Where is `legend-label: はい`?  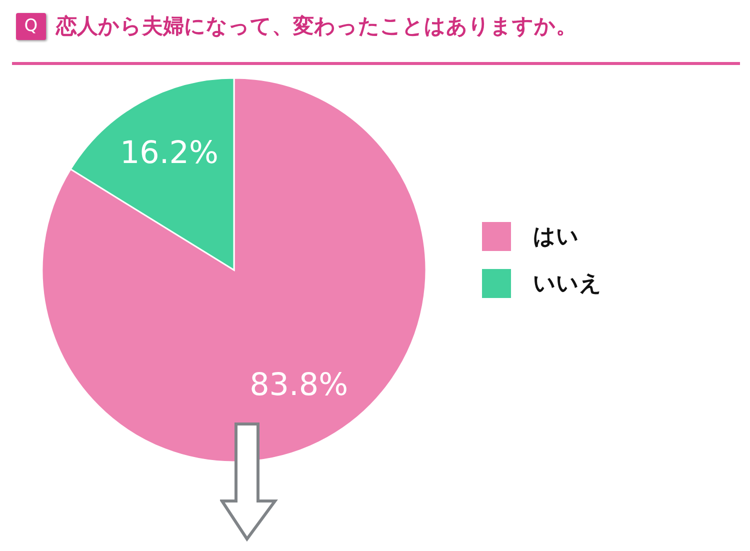
legend-label: はい is located at coordinates (556, 237).